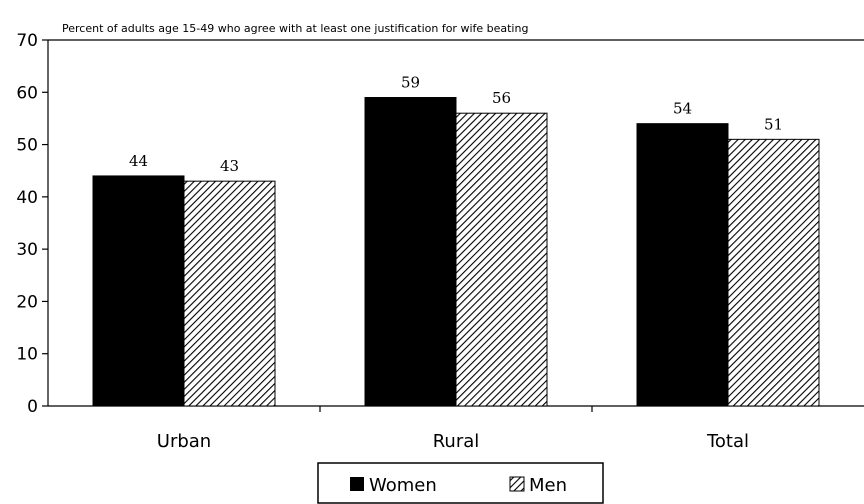  Describe the element at coordinates (27, 146) in the screenshot. I see `y-tick-label: 50` at that location.